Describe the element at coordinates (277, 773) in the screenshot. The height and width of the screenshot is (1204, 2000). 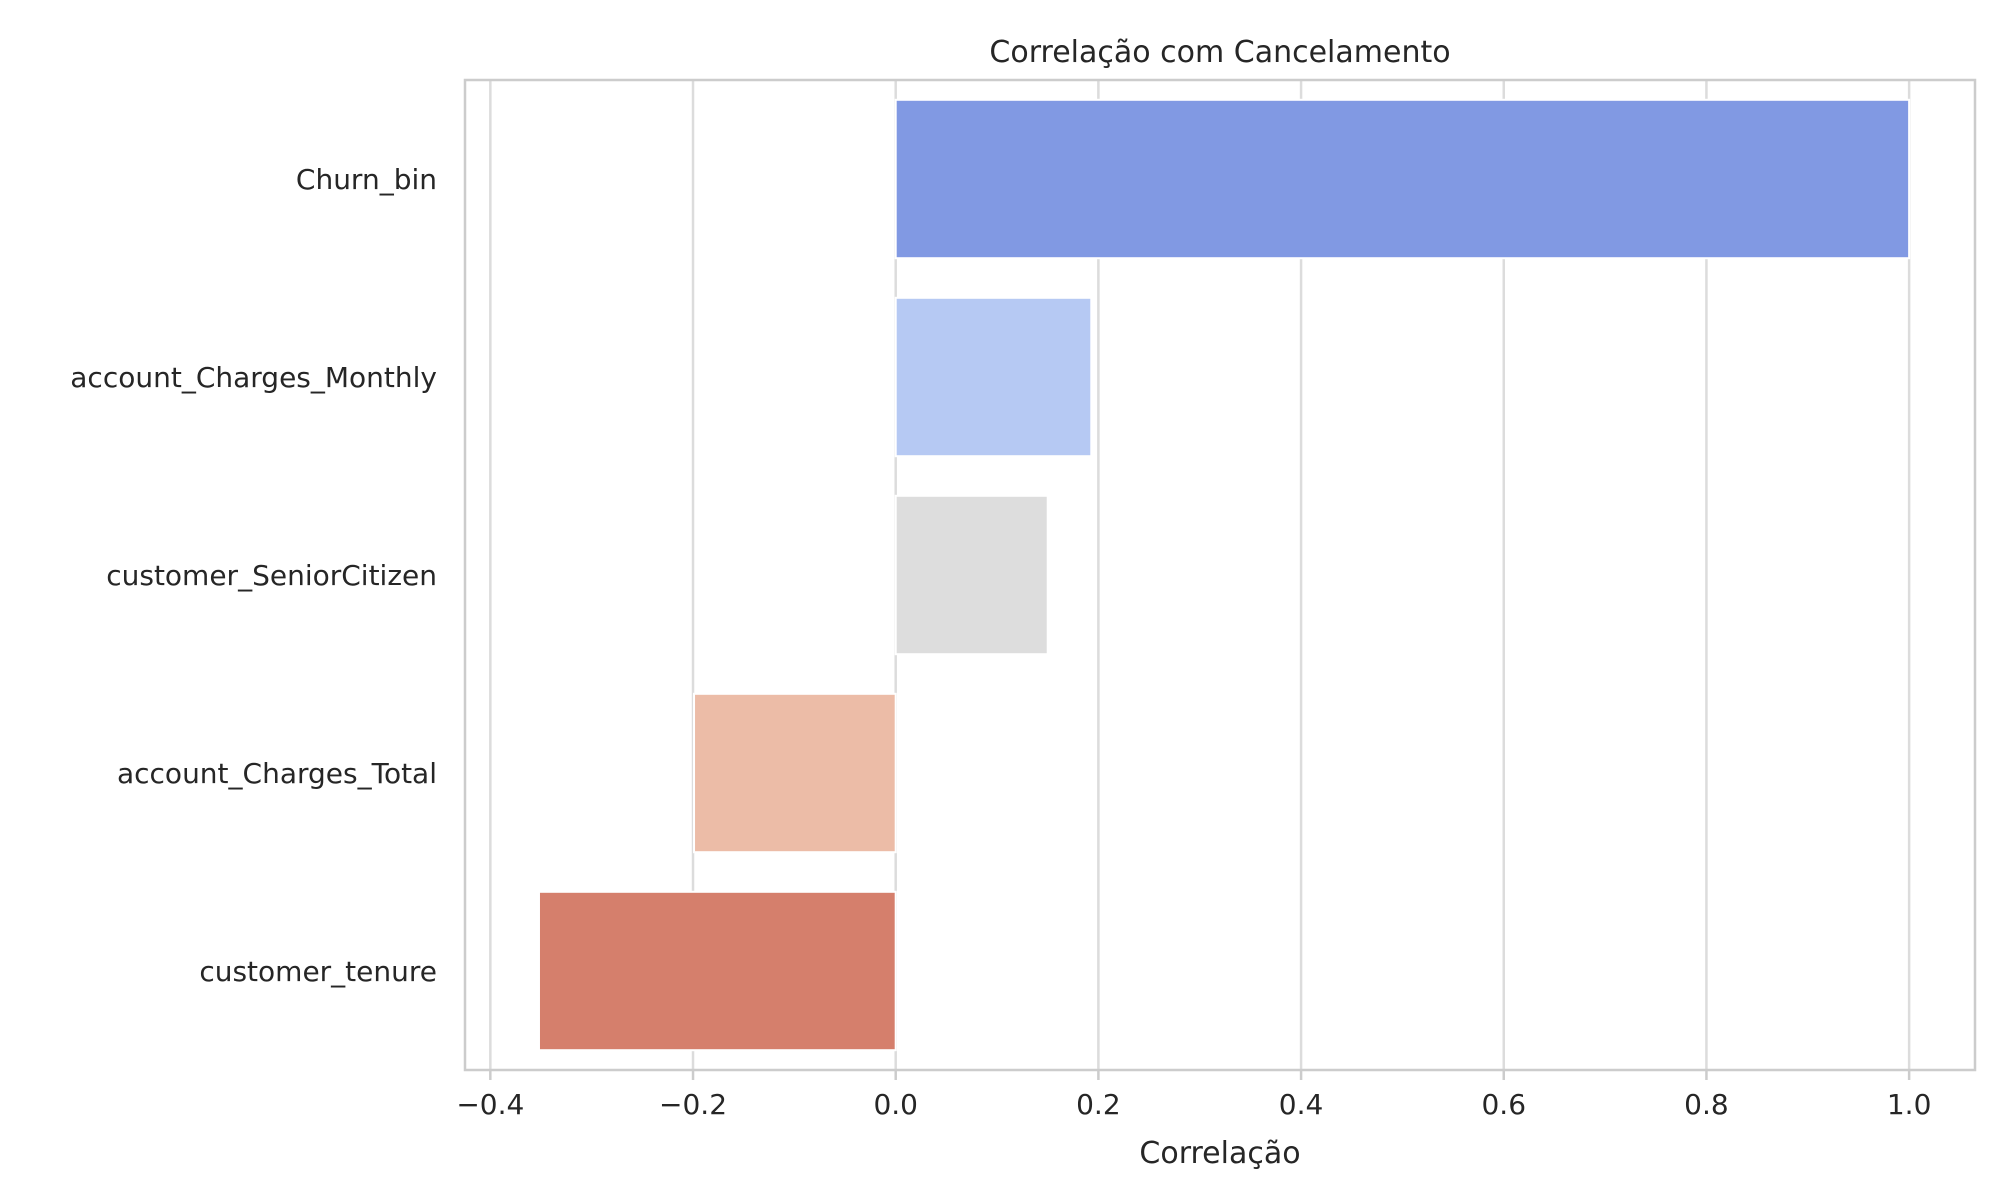
I see `y-tick-label: account_Charges_Total` at that location.